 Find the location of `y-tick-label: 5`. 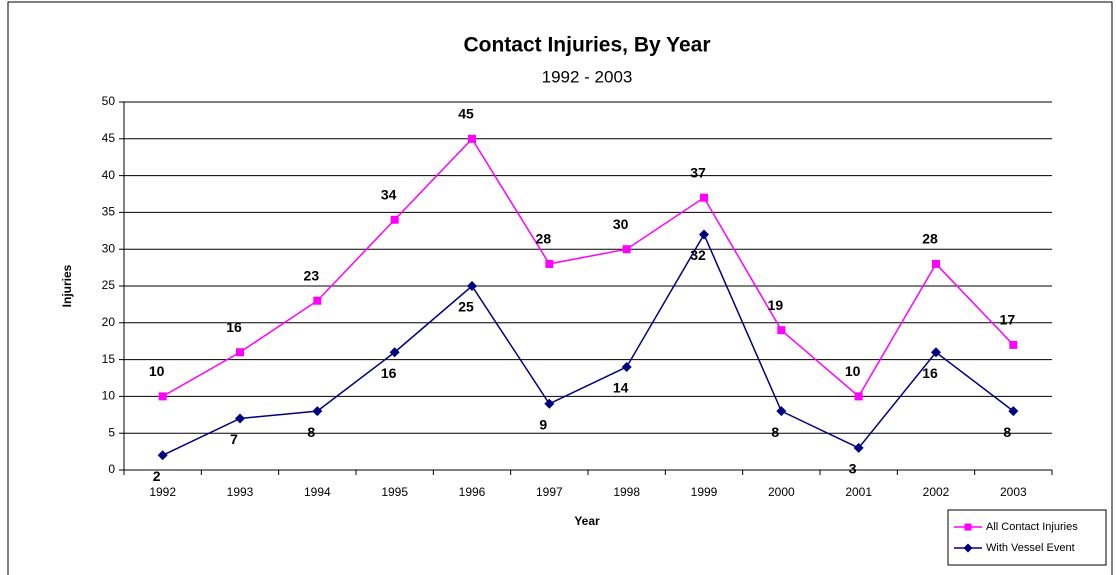

y-tick-label: 5 is located at coordinates (111, 432).